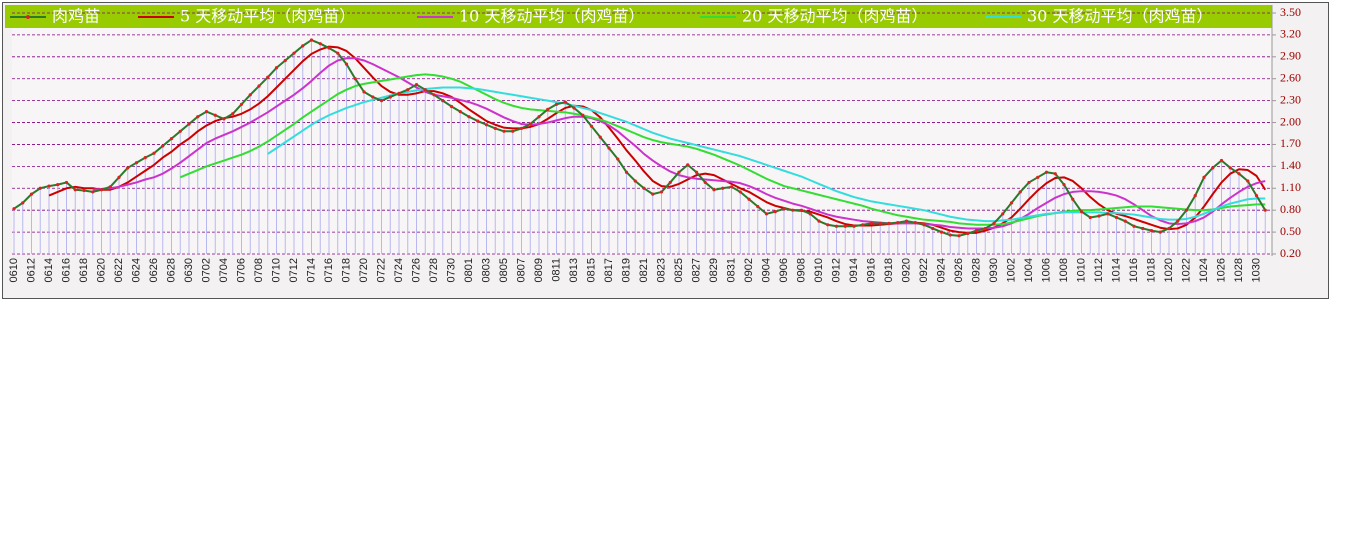  What do you see at coordinates (1134, 270) in the screenshot?
I see `x-tick-label: 1016` at bounding box center [1134, 270].